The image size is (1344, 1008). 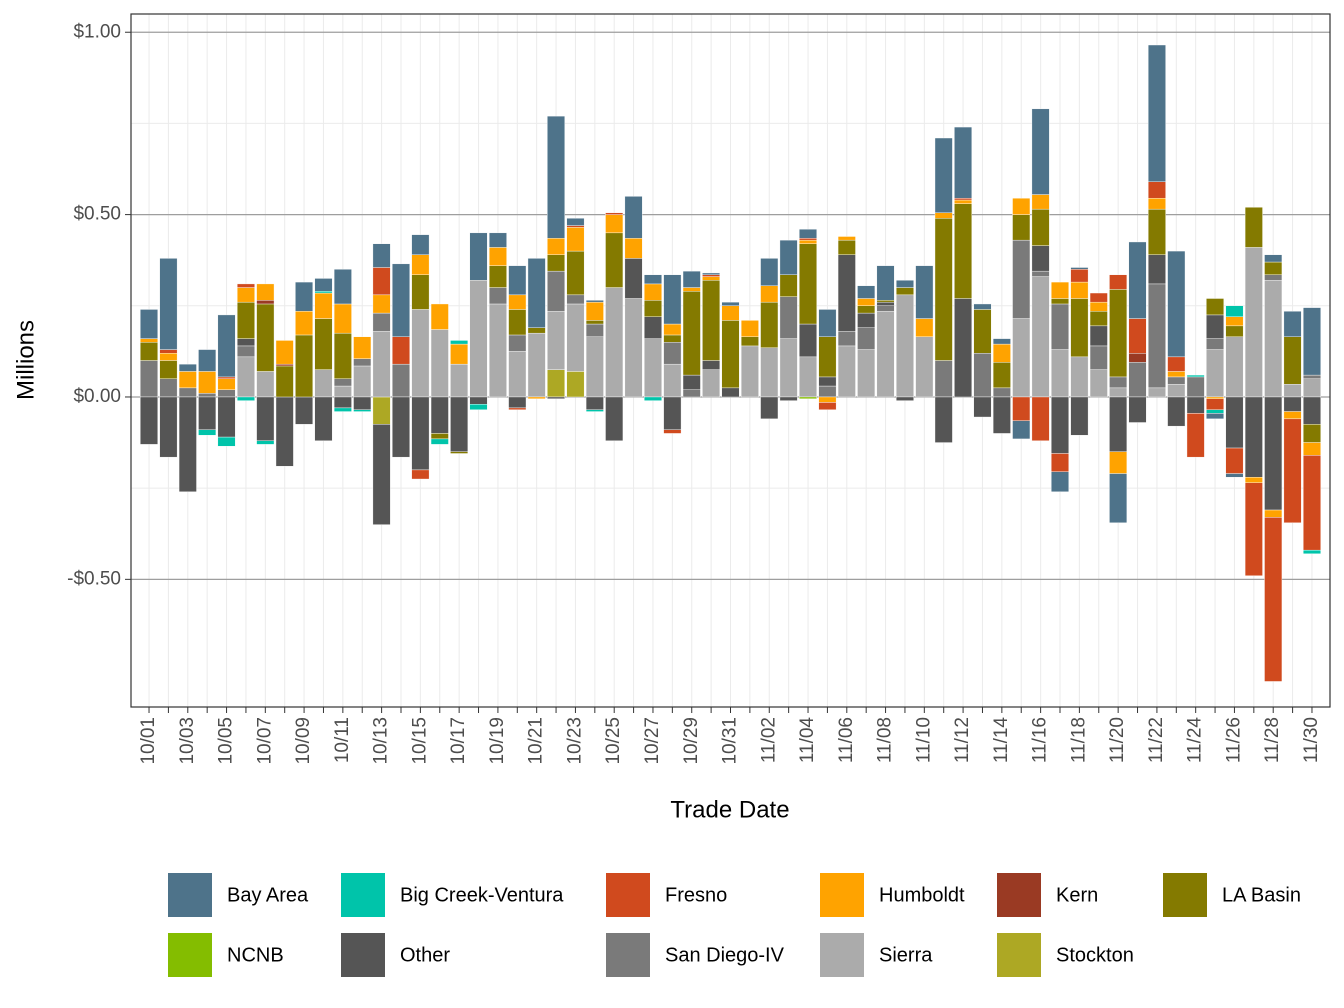 What do you see at coordinates (725, 955) in the screenshot?
I see `legend-label: San Diego-IV` at bounding box center [725, 955].